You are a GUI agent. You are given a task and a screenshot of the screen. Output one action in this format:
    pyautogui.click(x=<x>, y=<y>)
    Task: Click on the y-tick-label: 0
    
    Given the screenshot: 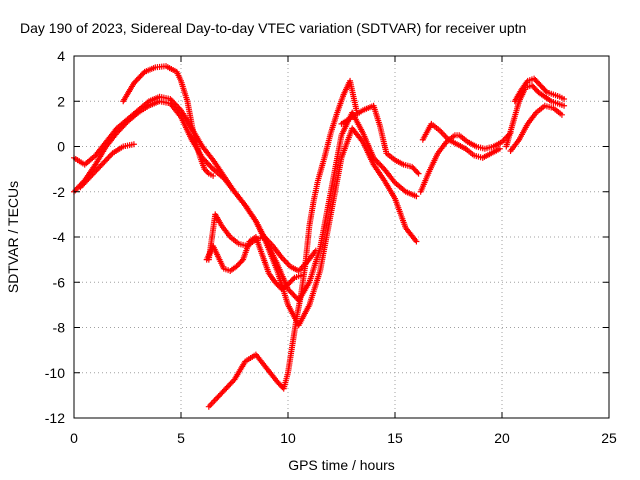 What is the action you would take?
    pyautogui.click(x=61, y=147)
    